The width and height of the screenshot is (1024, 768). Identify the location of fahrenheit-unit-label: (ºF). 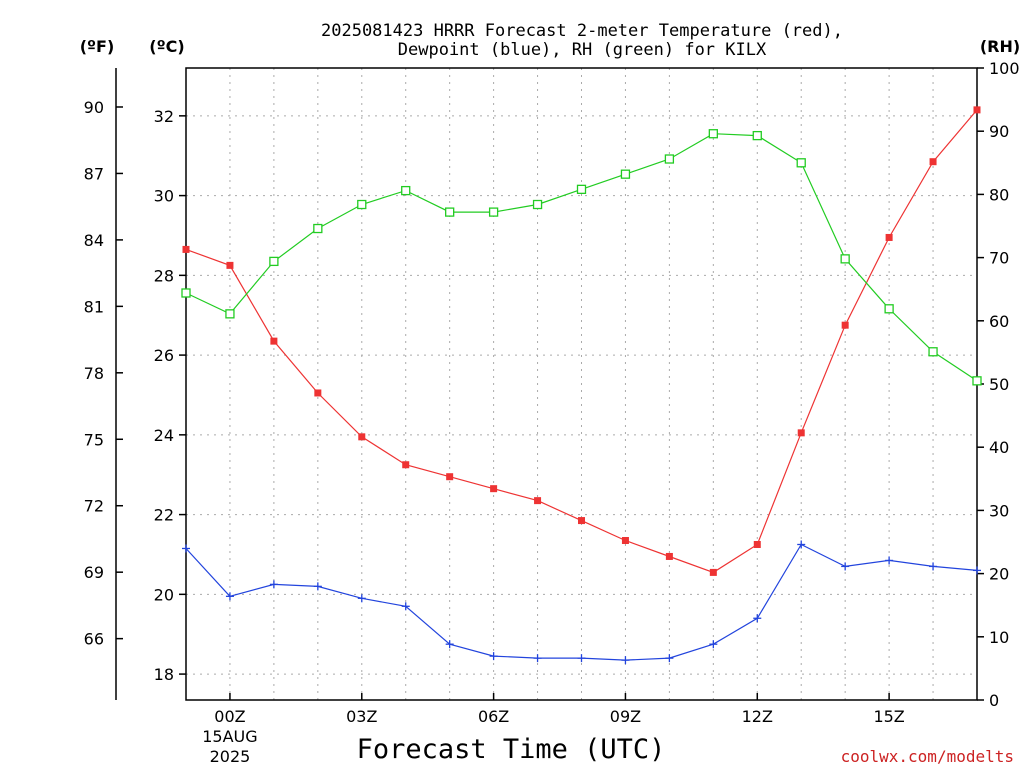
(97, 46).